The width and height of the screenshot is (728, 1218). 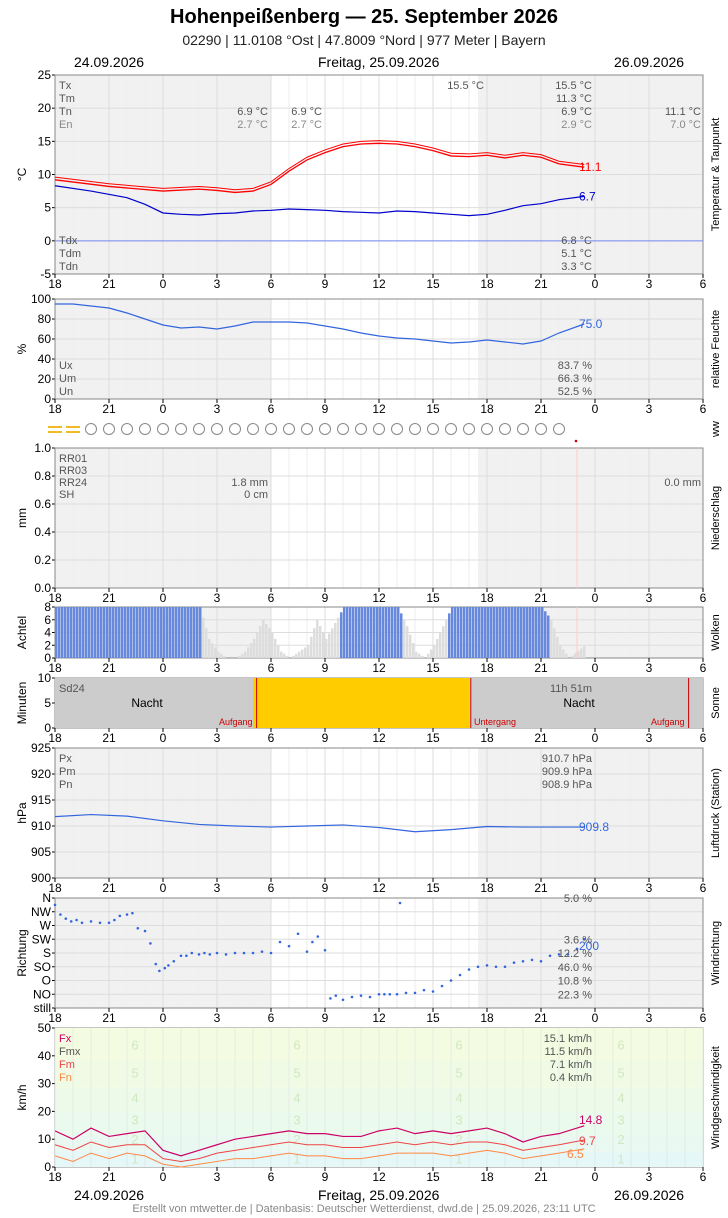 I want to click on hum-stat-label: Um, so click(x=67, y=379).